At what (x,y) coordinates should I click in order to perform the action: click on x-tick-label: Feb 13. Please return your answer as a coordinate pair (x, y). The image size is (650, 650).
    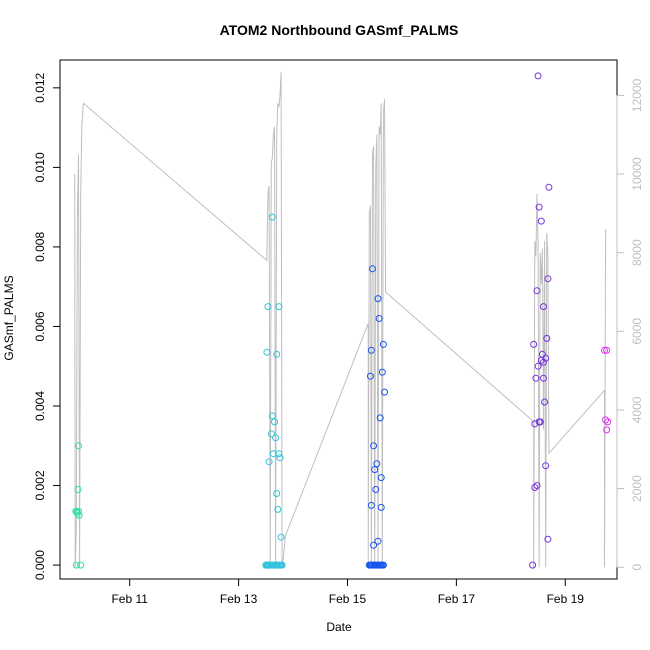
    Looking at the image, I should click on (239, 599).